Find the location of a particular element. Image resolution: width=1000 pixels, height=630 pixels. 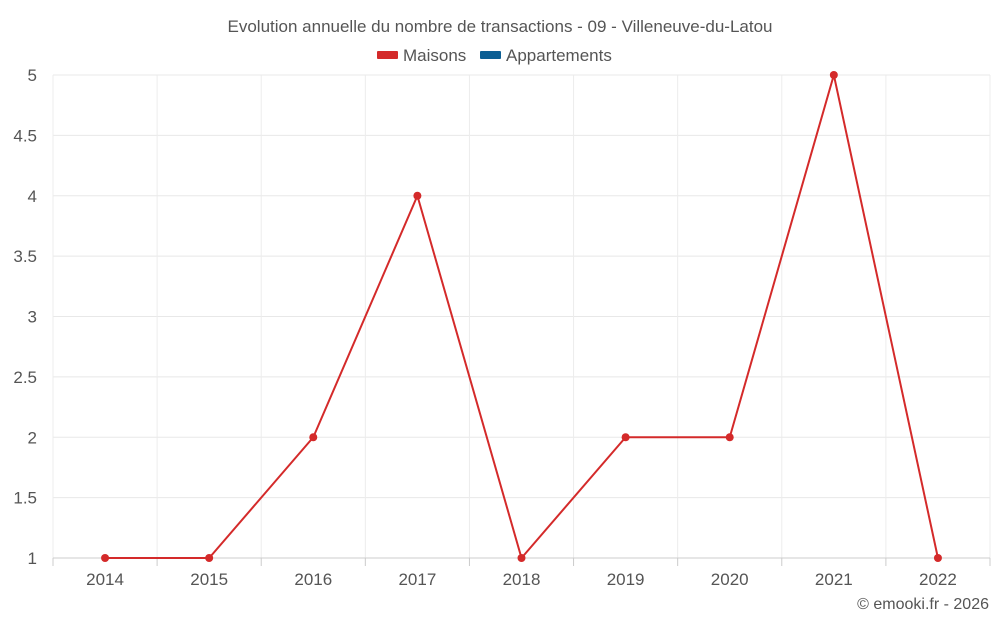

legend-label-appartements: Appartements is located at coordinates (559, 55).